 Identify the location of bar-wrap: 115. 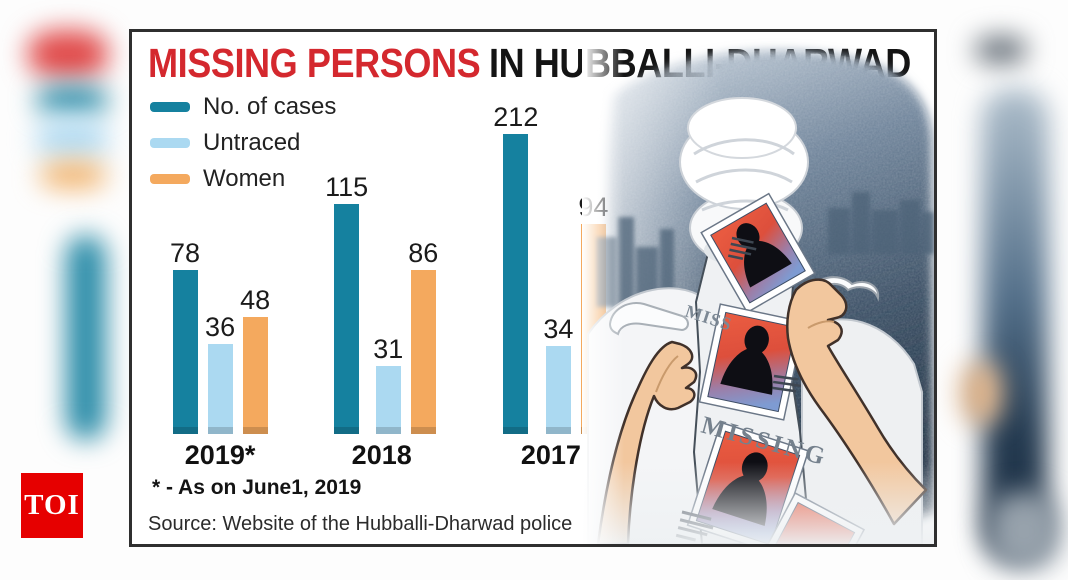
(346, 304).